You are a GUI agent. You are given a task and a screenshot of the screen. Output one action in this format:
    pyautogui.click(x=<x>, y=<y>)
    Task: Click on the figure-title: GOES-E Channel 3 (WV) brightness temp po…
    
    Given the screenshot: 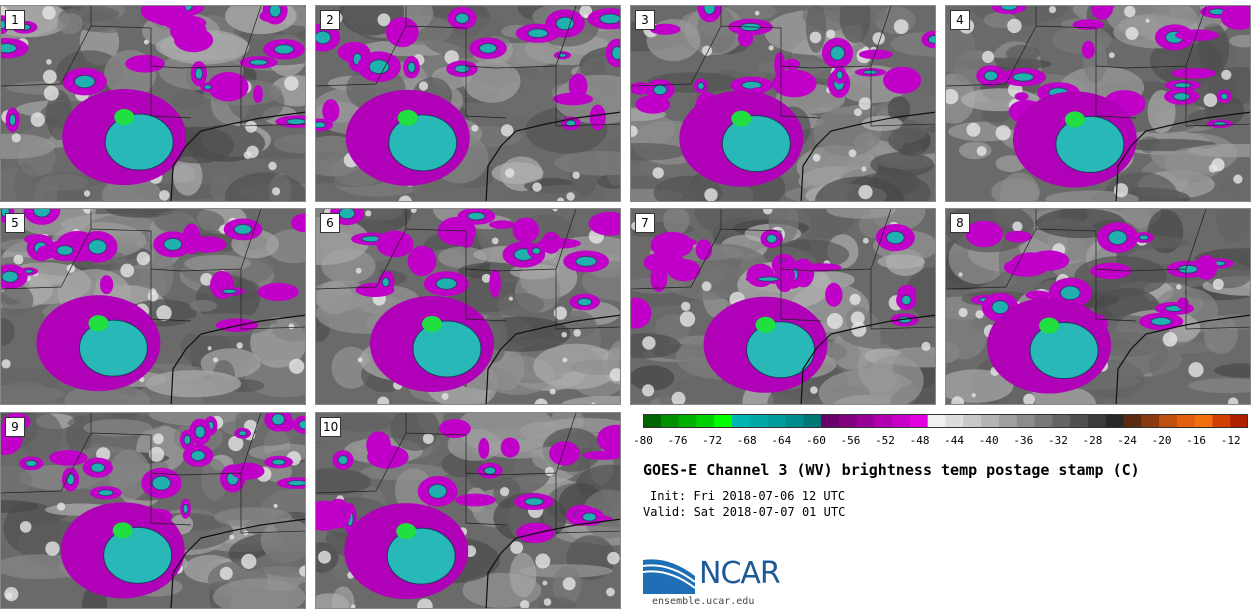 What is the action you would take?
    pyautogui.click(x=891, y=470)
    